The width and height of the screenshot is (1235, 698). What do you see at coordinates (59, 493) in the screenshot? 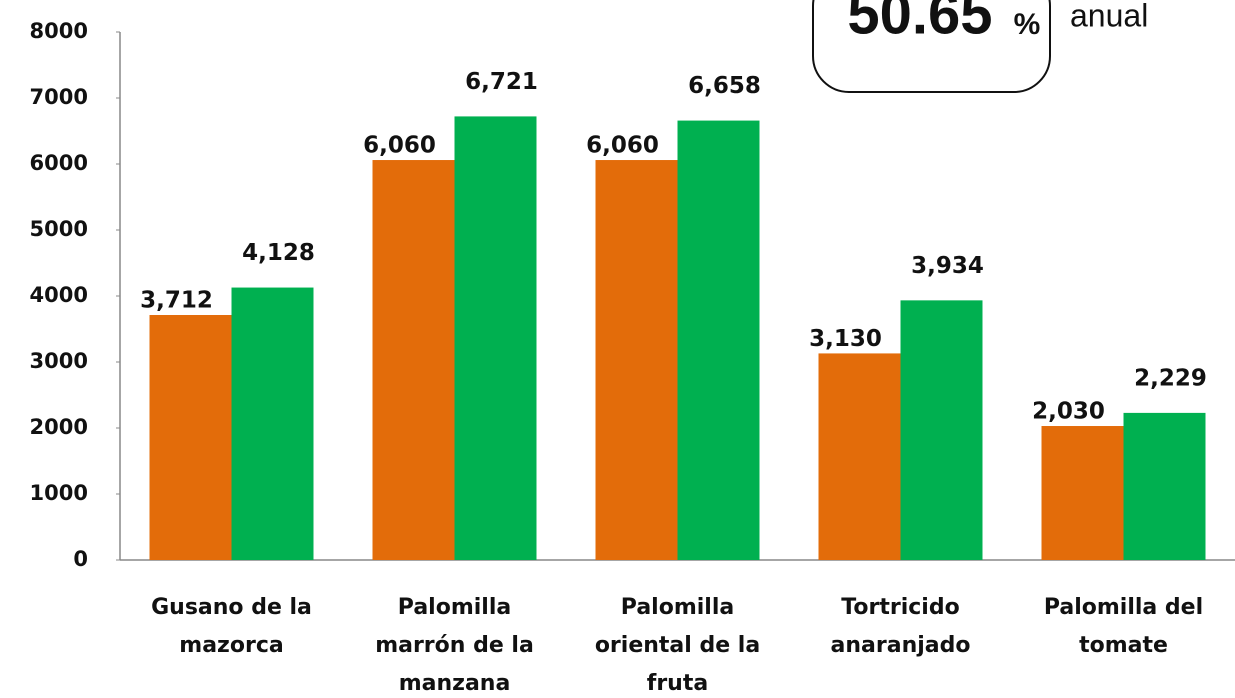
I see `y-tick-label: 1000` at bounding box center [59, 493].